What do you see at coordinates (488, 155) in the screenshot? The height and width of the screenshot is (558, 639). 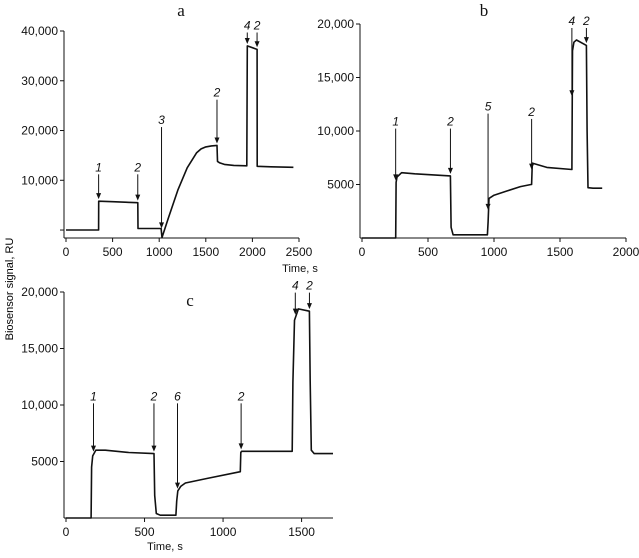 I see `annotation-arrow: 5` at bounding box center [488, 155].